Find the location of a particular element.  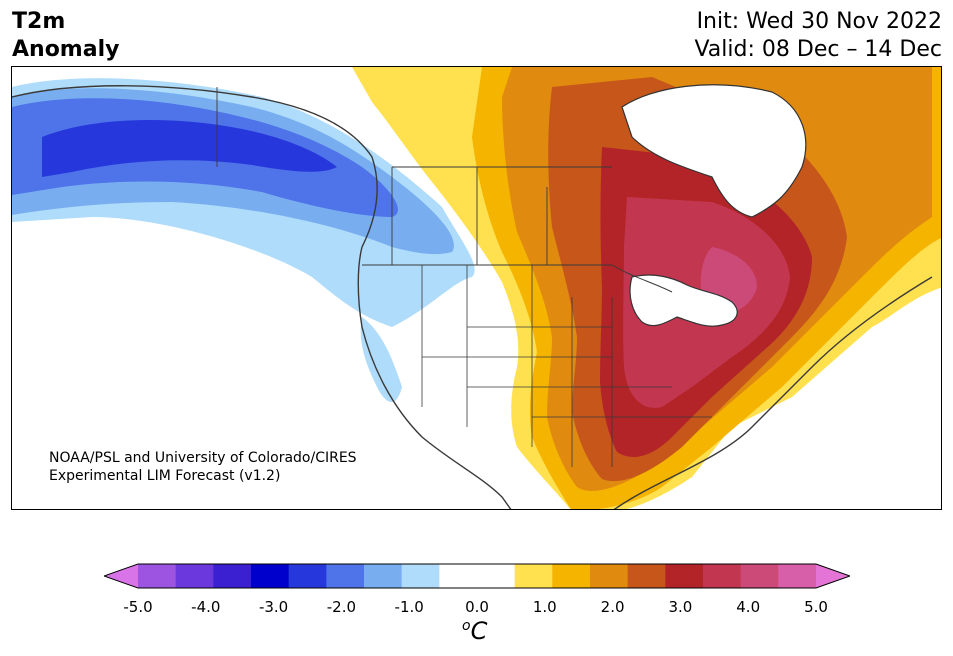

colorbar-svg is located at coordinates (477, 576).